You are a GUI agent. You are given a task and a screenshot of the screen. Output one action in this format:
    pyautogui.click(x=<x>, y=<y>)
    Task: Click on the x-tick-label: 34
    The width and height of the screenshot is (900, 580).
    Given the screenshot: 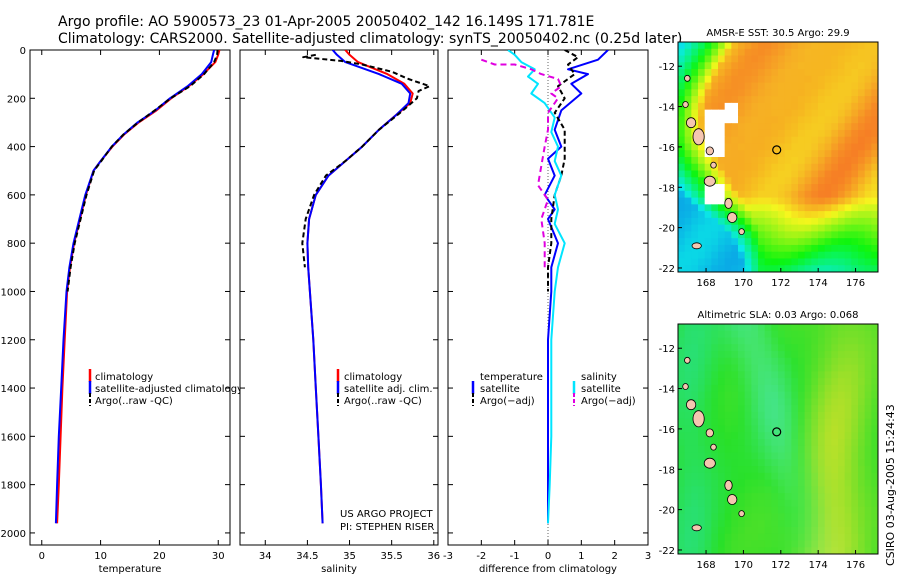 What is the action you would take?
    pyautogui.click(x=265, y=556)
    